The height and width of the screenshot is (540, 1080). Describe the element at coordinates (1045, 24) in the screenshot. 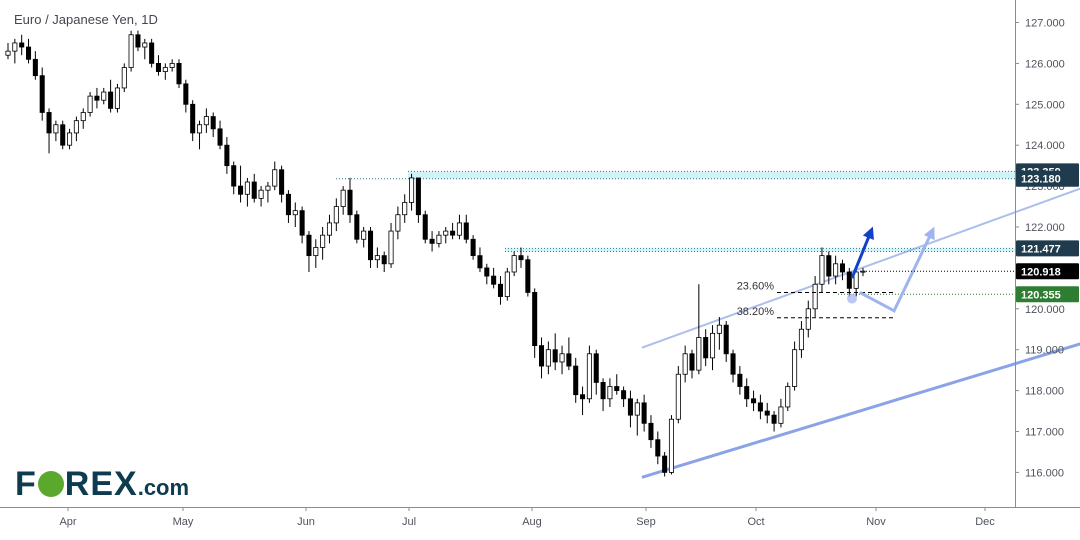

I see `y-tick-label: 127.000` at that location.